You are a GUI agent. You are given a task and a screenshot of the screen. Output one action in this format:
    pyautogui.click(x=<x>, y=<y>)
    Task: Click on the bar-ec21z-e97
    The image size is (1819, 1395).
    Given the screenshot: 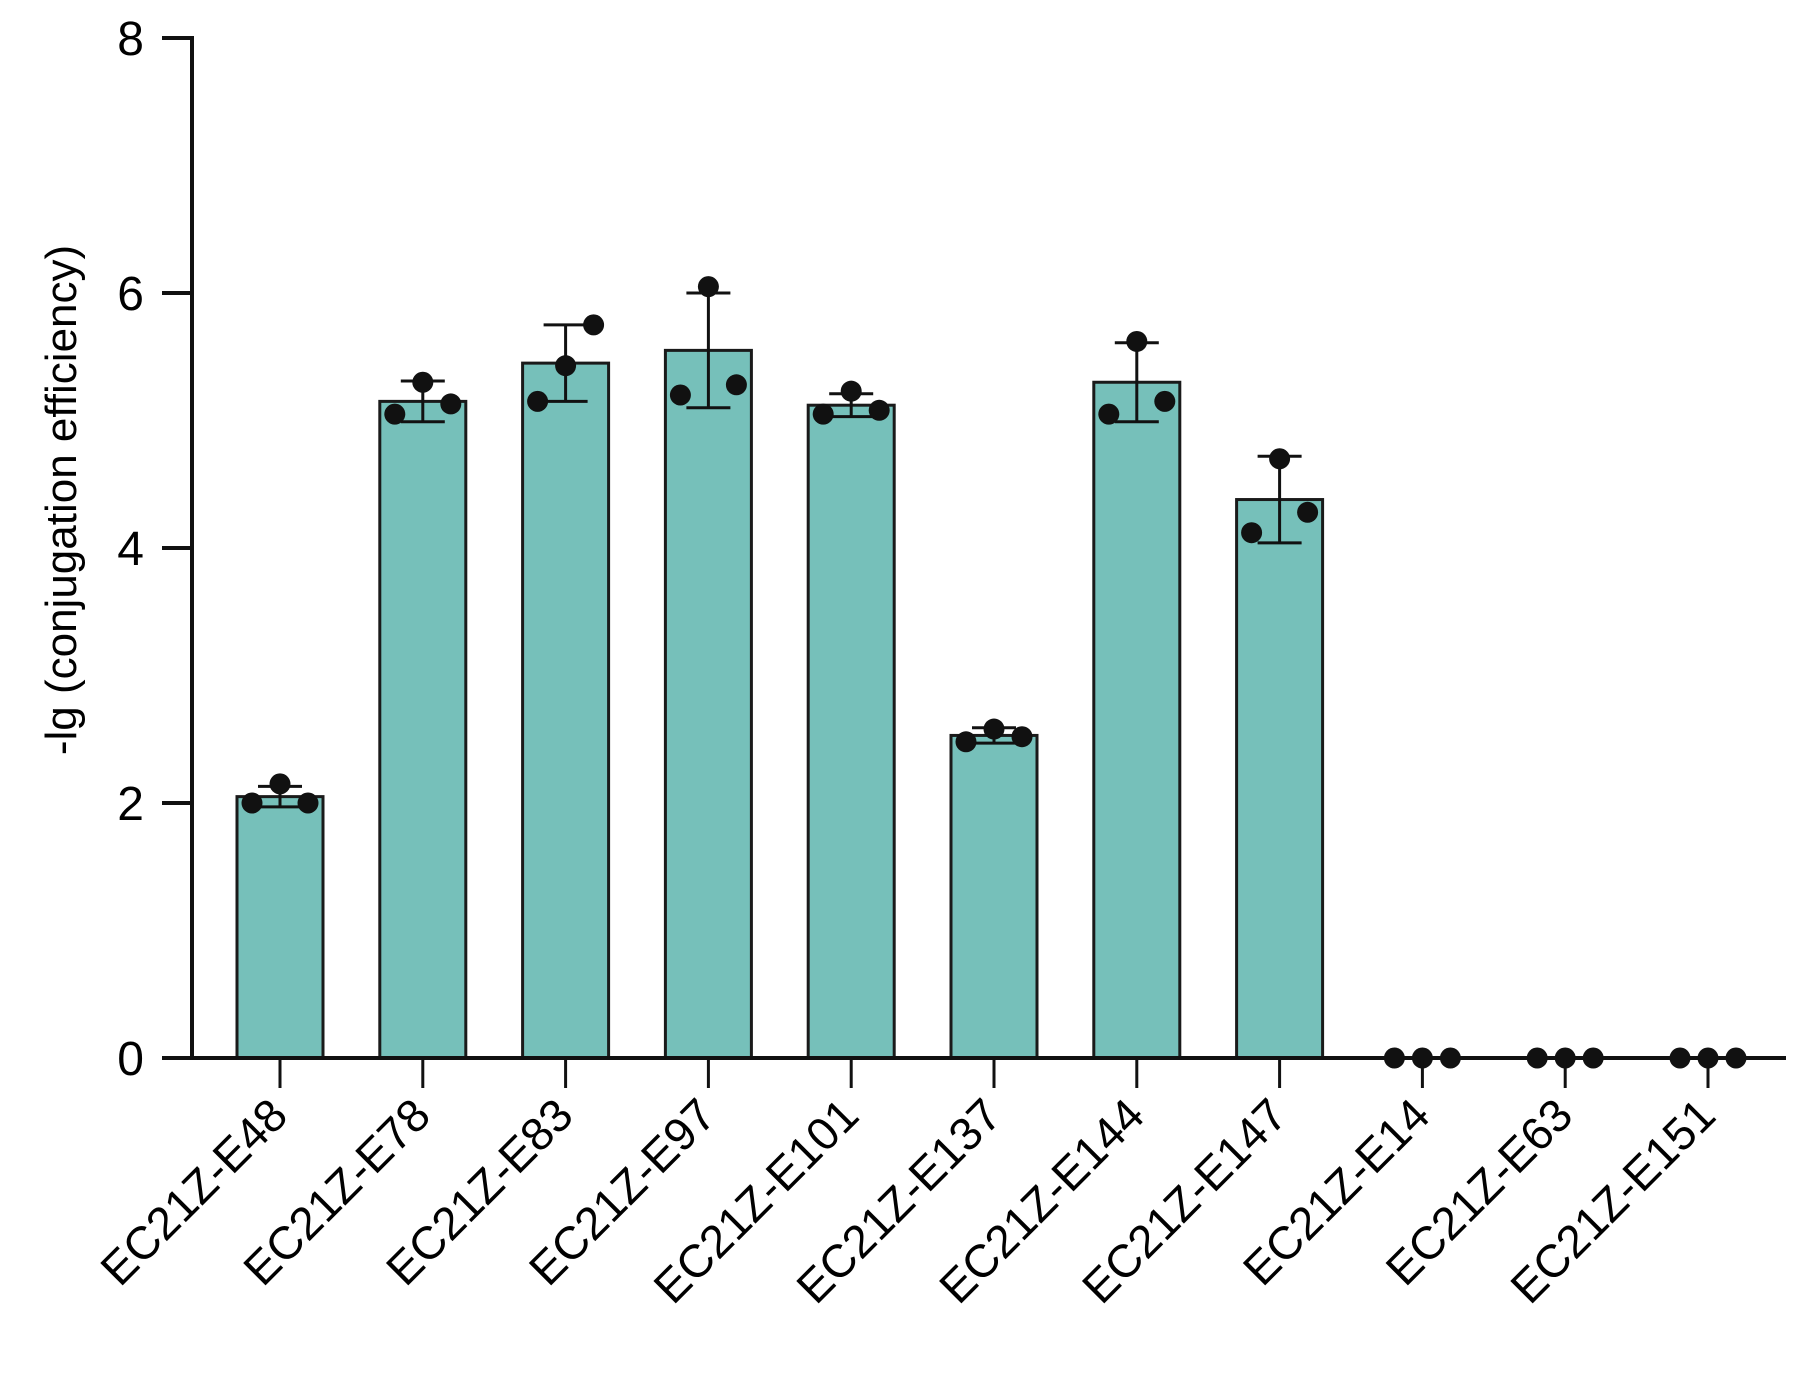 What is the action you would take?
    pyautogui.click(x=708, y=704)
    